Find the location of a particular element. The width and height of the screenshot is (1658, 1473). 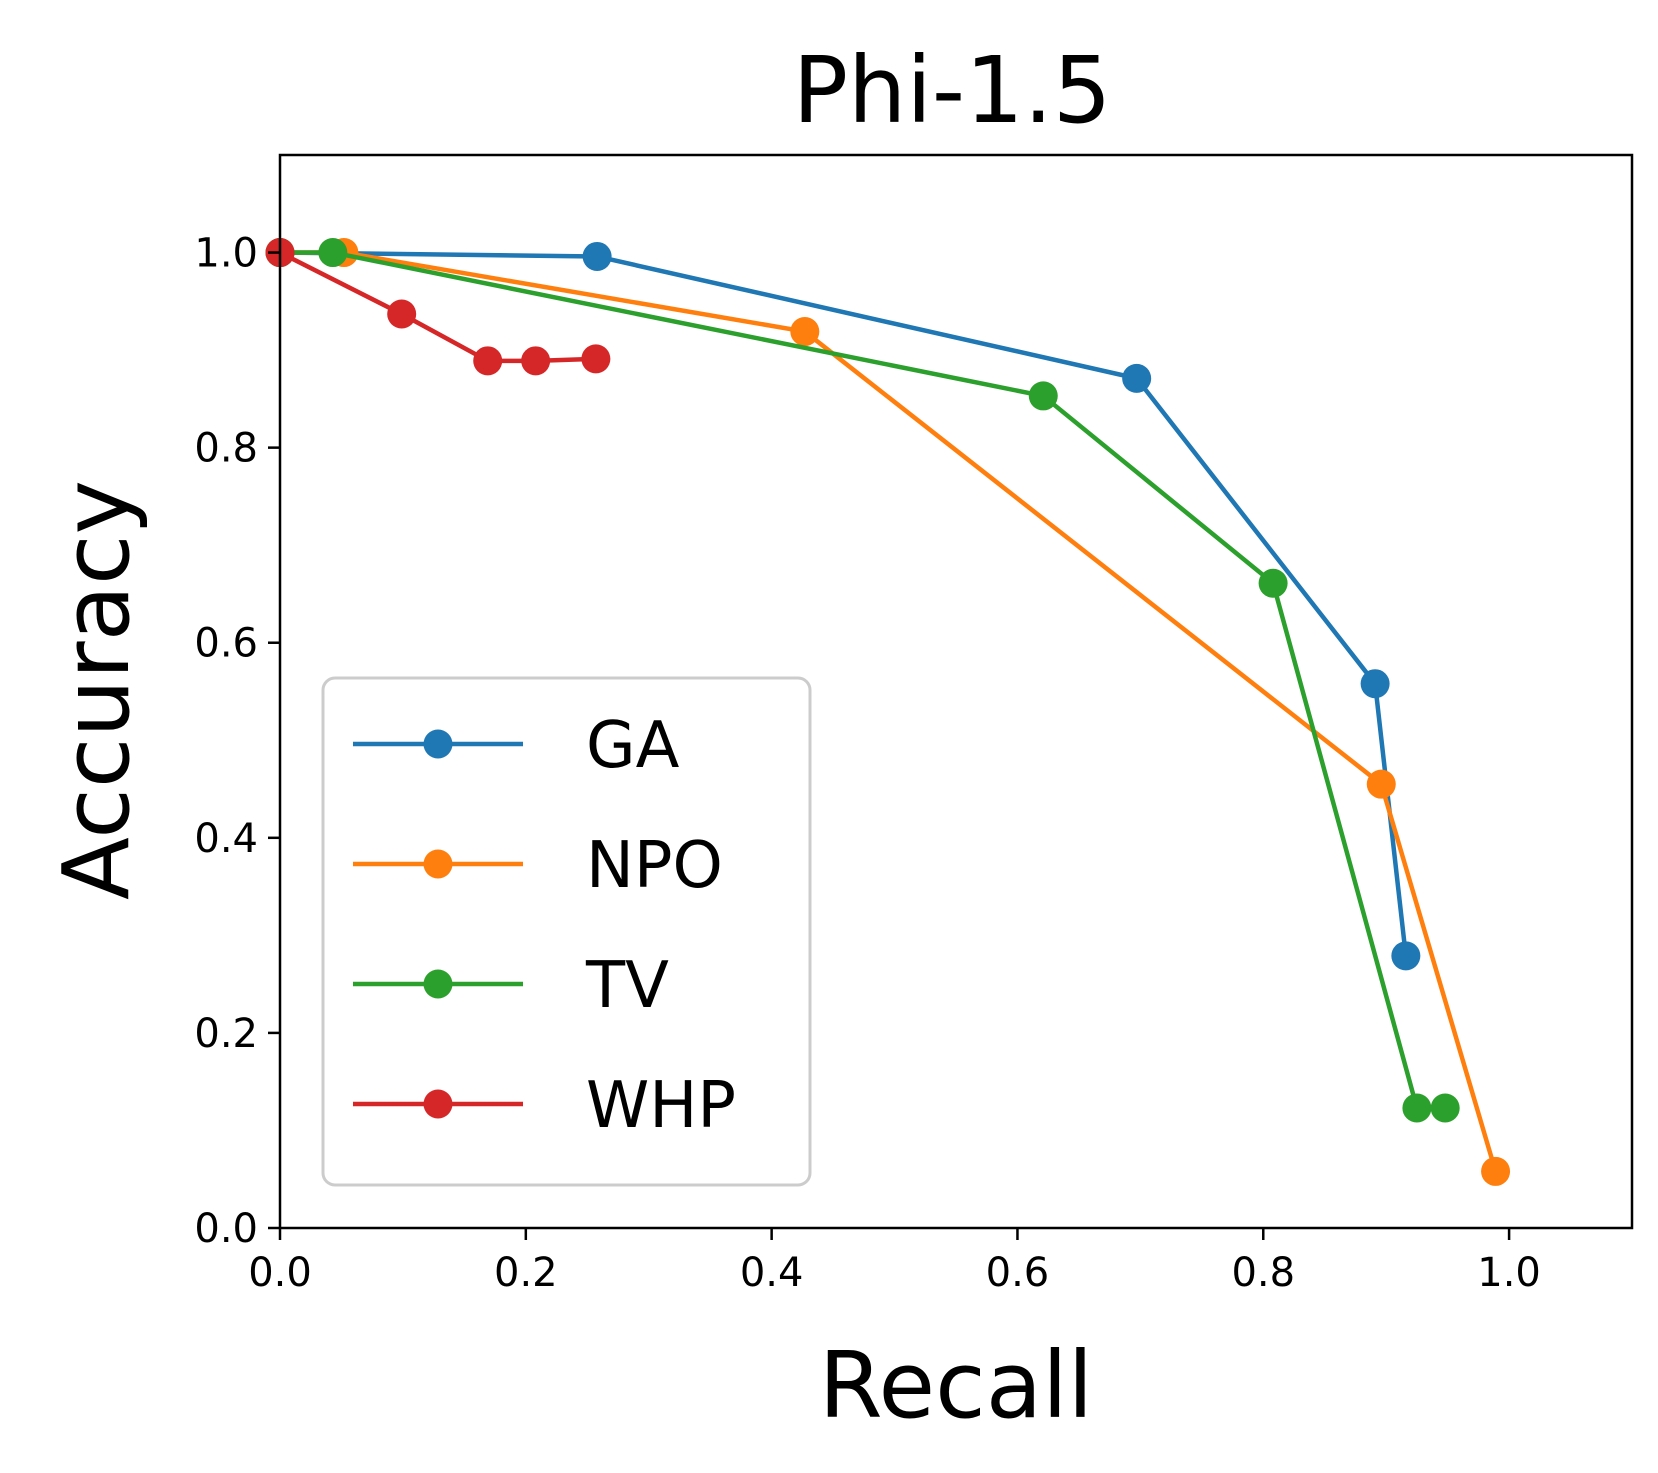

legend-marker-npo is located at coordinates (438, 864).